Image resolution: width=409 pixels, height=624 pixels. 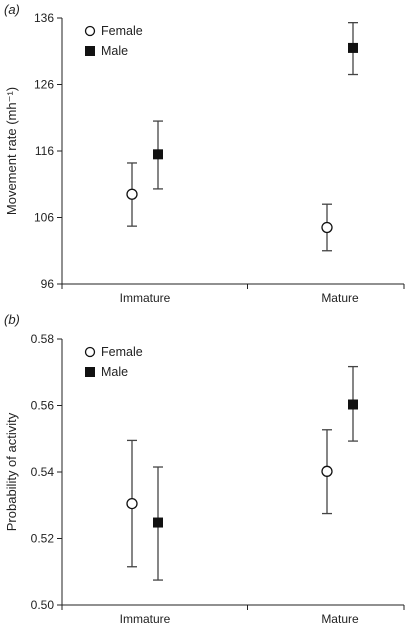 I want to click on y-tick-label: 96, so click(x=48, y=284).